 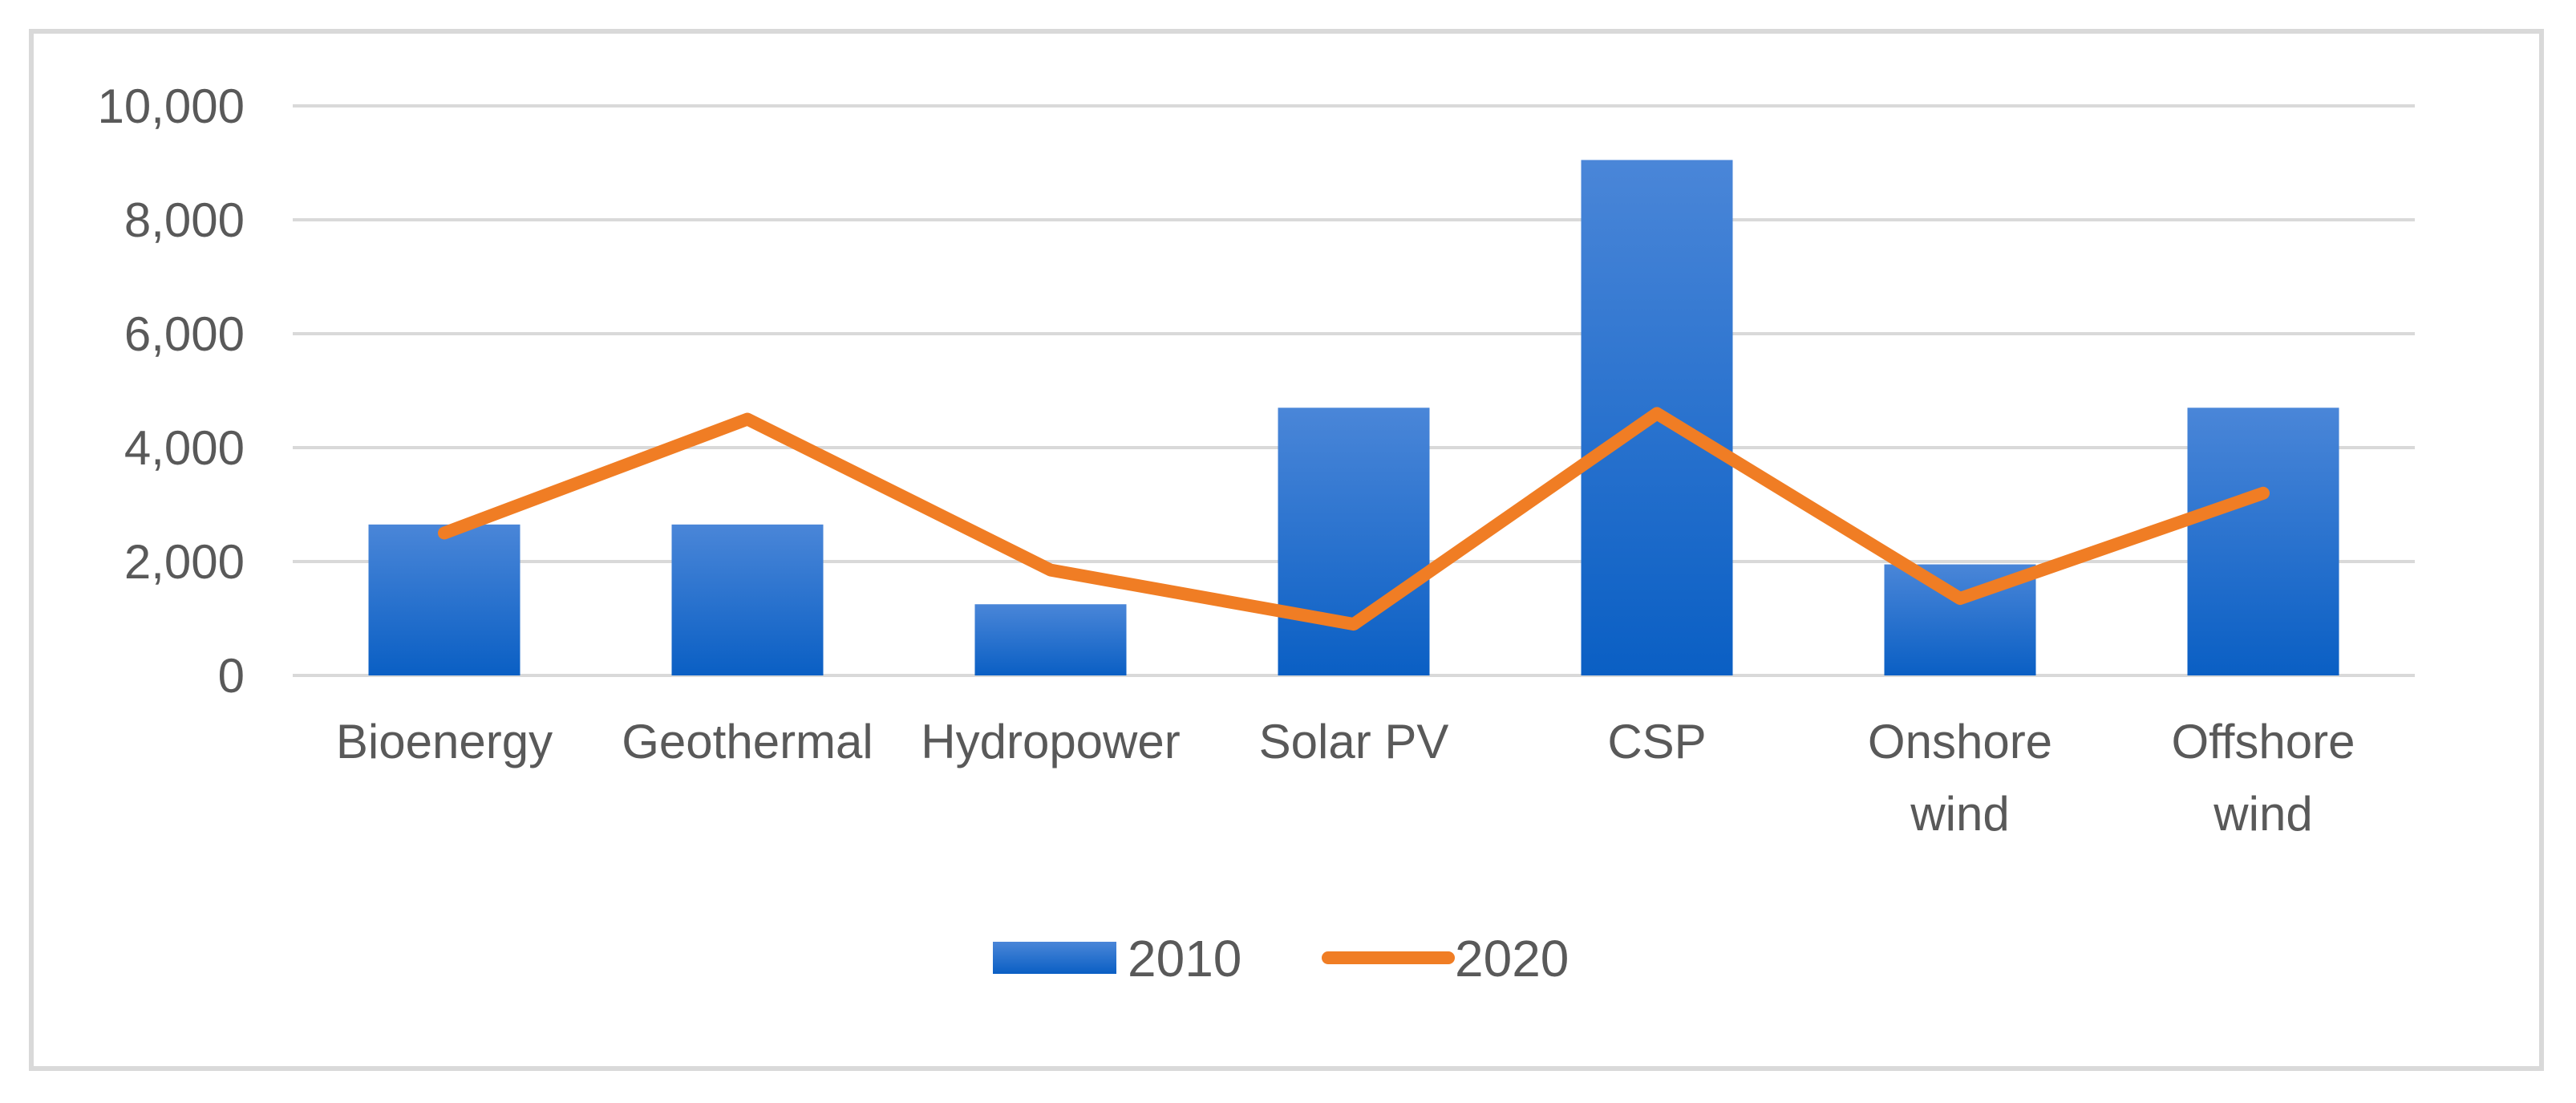 I want to click on y-tick-label: 4,000, so click(x=184, y=448).